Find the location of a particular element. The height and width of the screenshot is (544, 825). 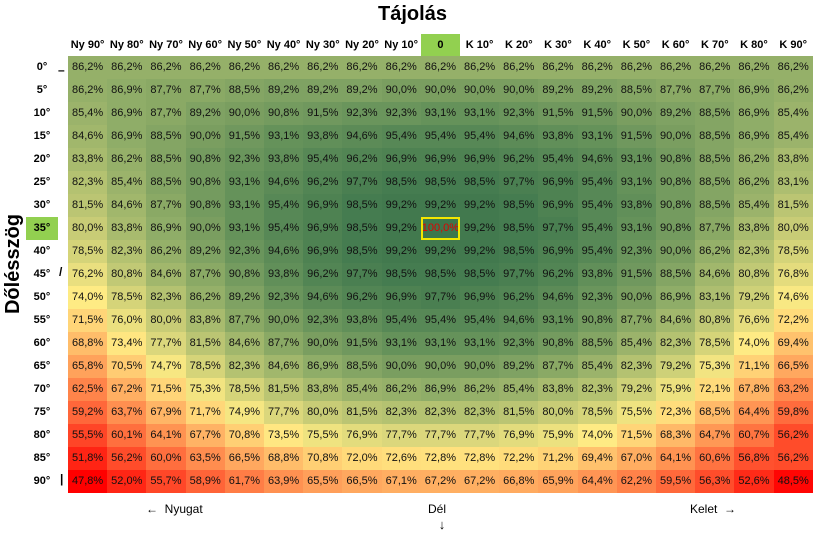

heatmap-cell: 64,1% is located at coordinates (676, 458).